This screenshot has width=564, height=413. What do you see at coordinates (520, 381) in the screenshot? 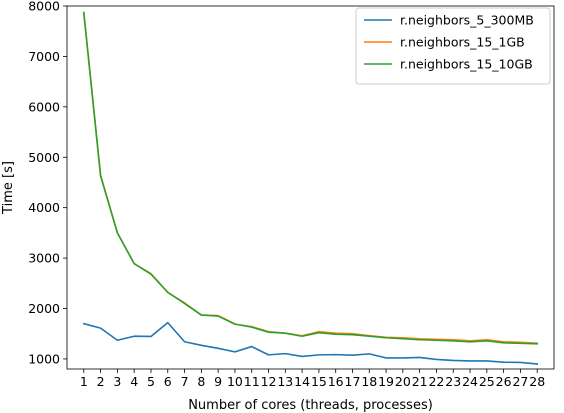
I see `x-tick-label: 27` at bounding box center [520, 381].